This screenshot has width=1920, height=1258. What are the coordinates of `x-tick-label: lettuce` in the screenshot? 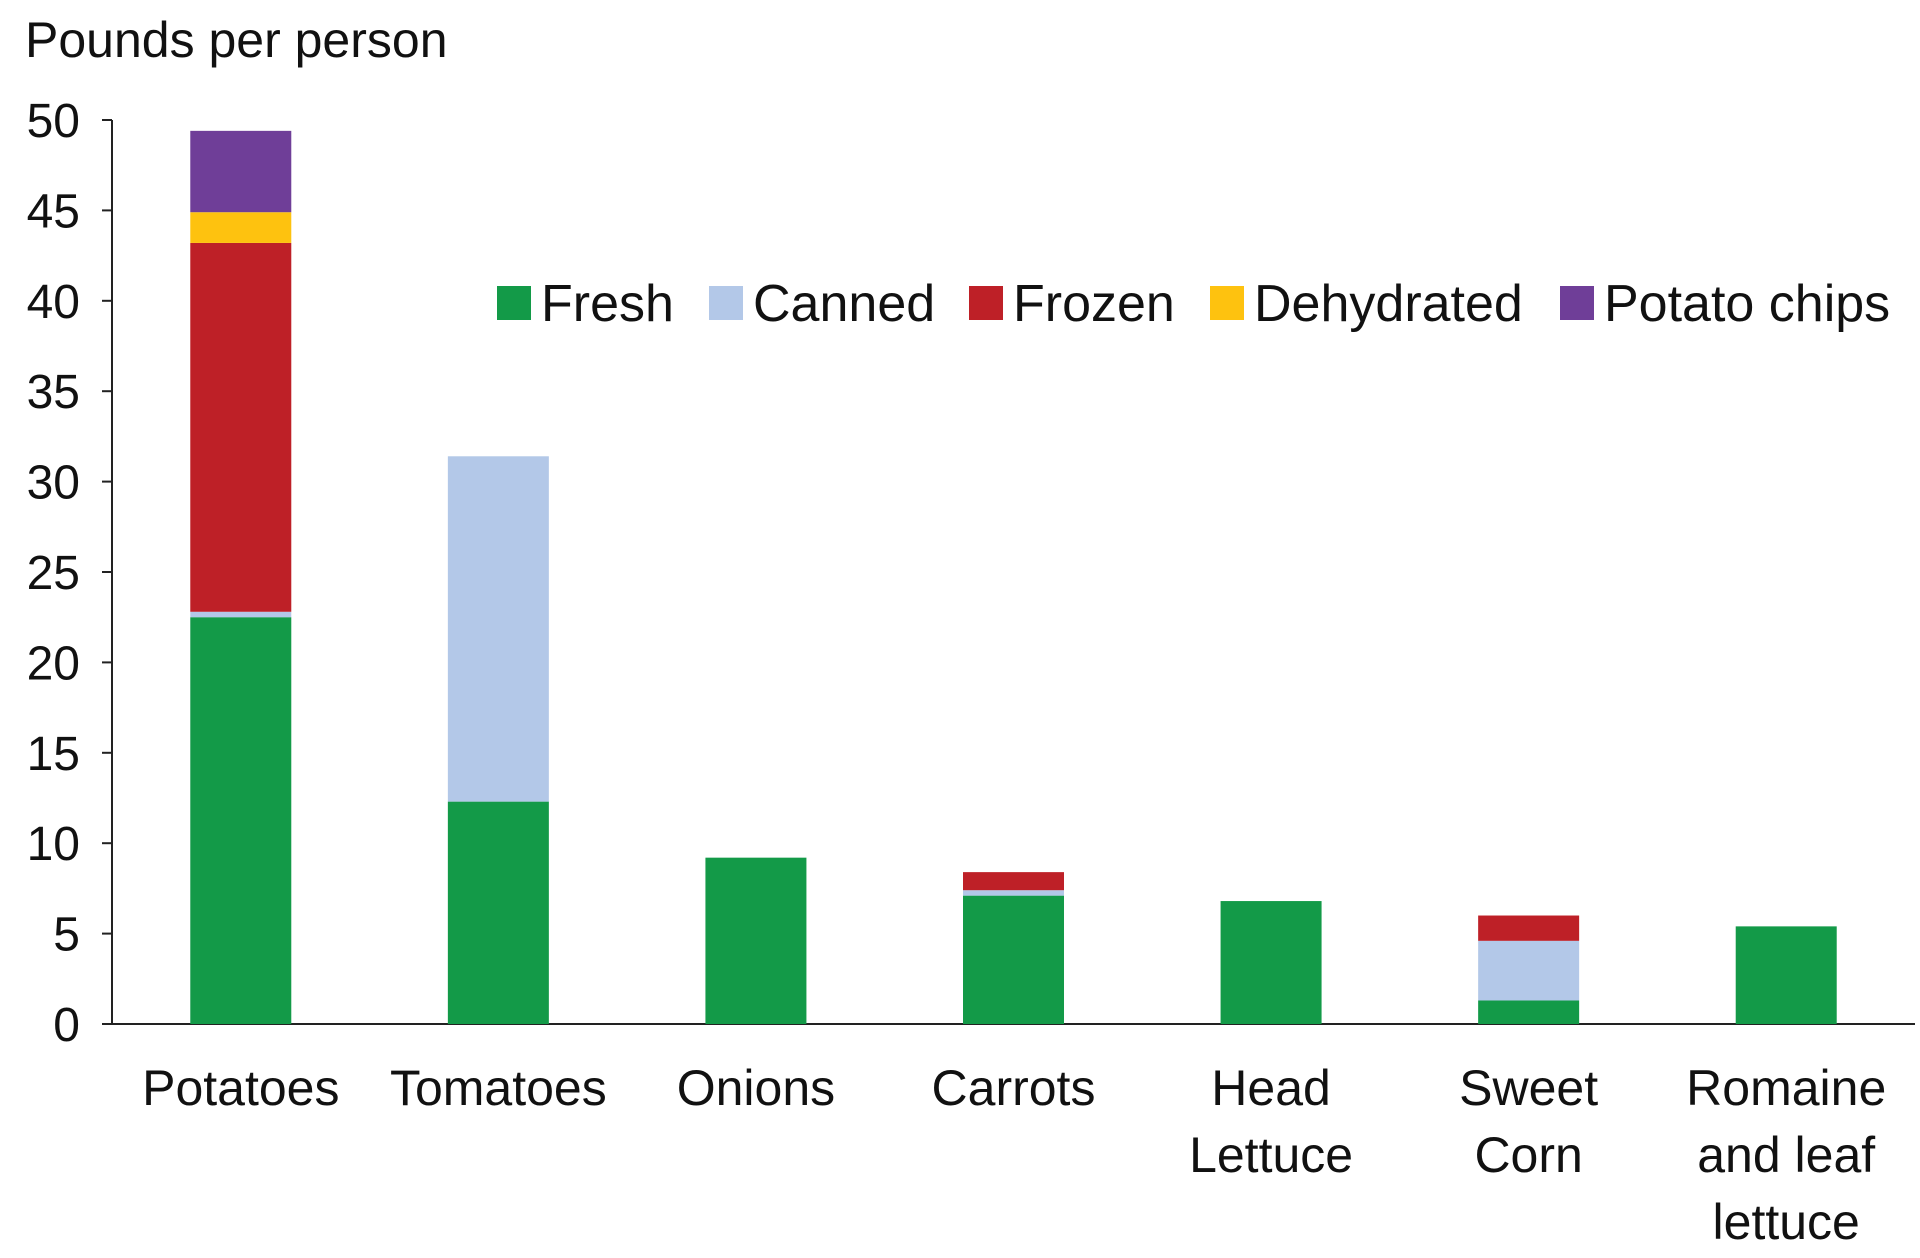 It's located at (1786, 1222).